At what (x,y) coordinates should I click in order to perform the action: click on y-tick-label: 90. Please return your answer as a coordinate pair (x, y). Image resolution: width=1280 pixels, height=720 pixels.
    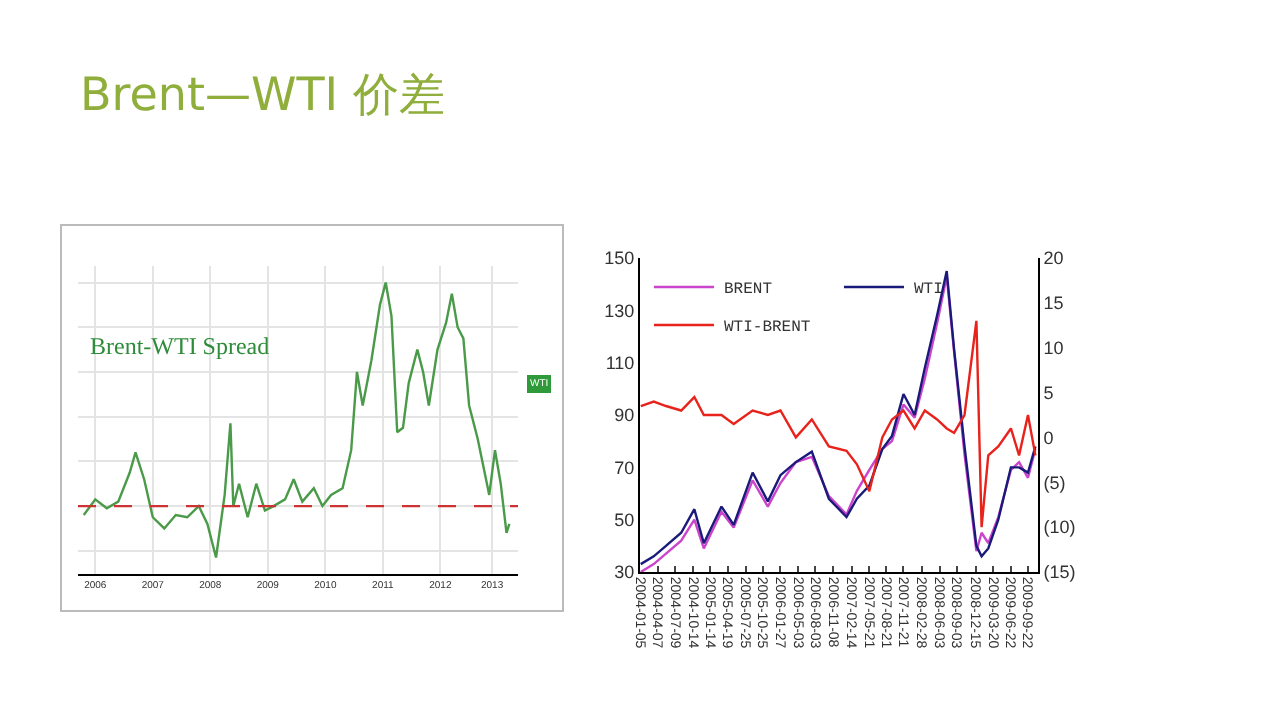
    Looking at the image, I should click on (624, 415).